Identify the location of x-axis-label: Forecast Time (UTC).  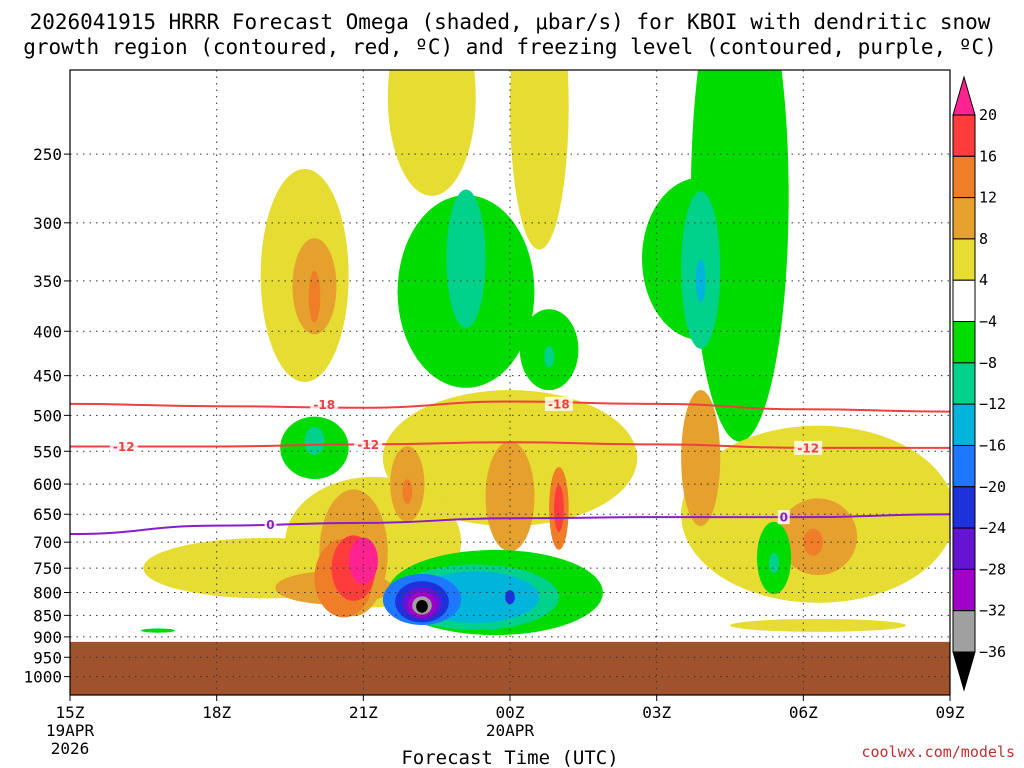
(509, 757).